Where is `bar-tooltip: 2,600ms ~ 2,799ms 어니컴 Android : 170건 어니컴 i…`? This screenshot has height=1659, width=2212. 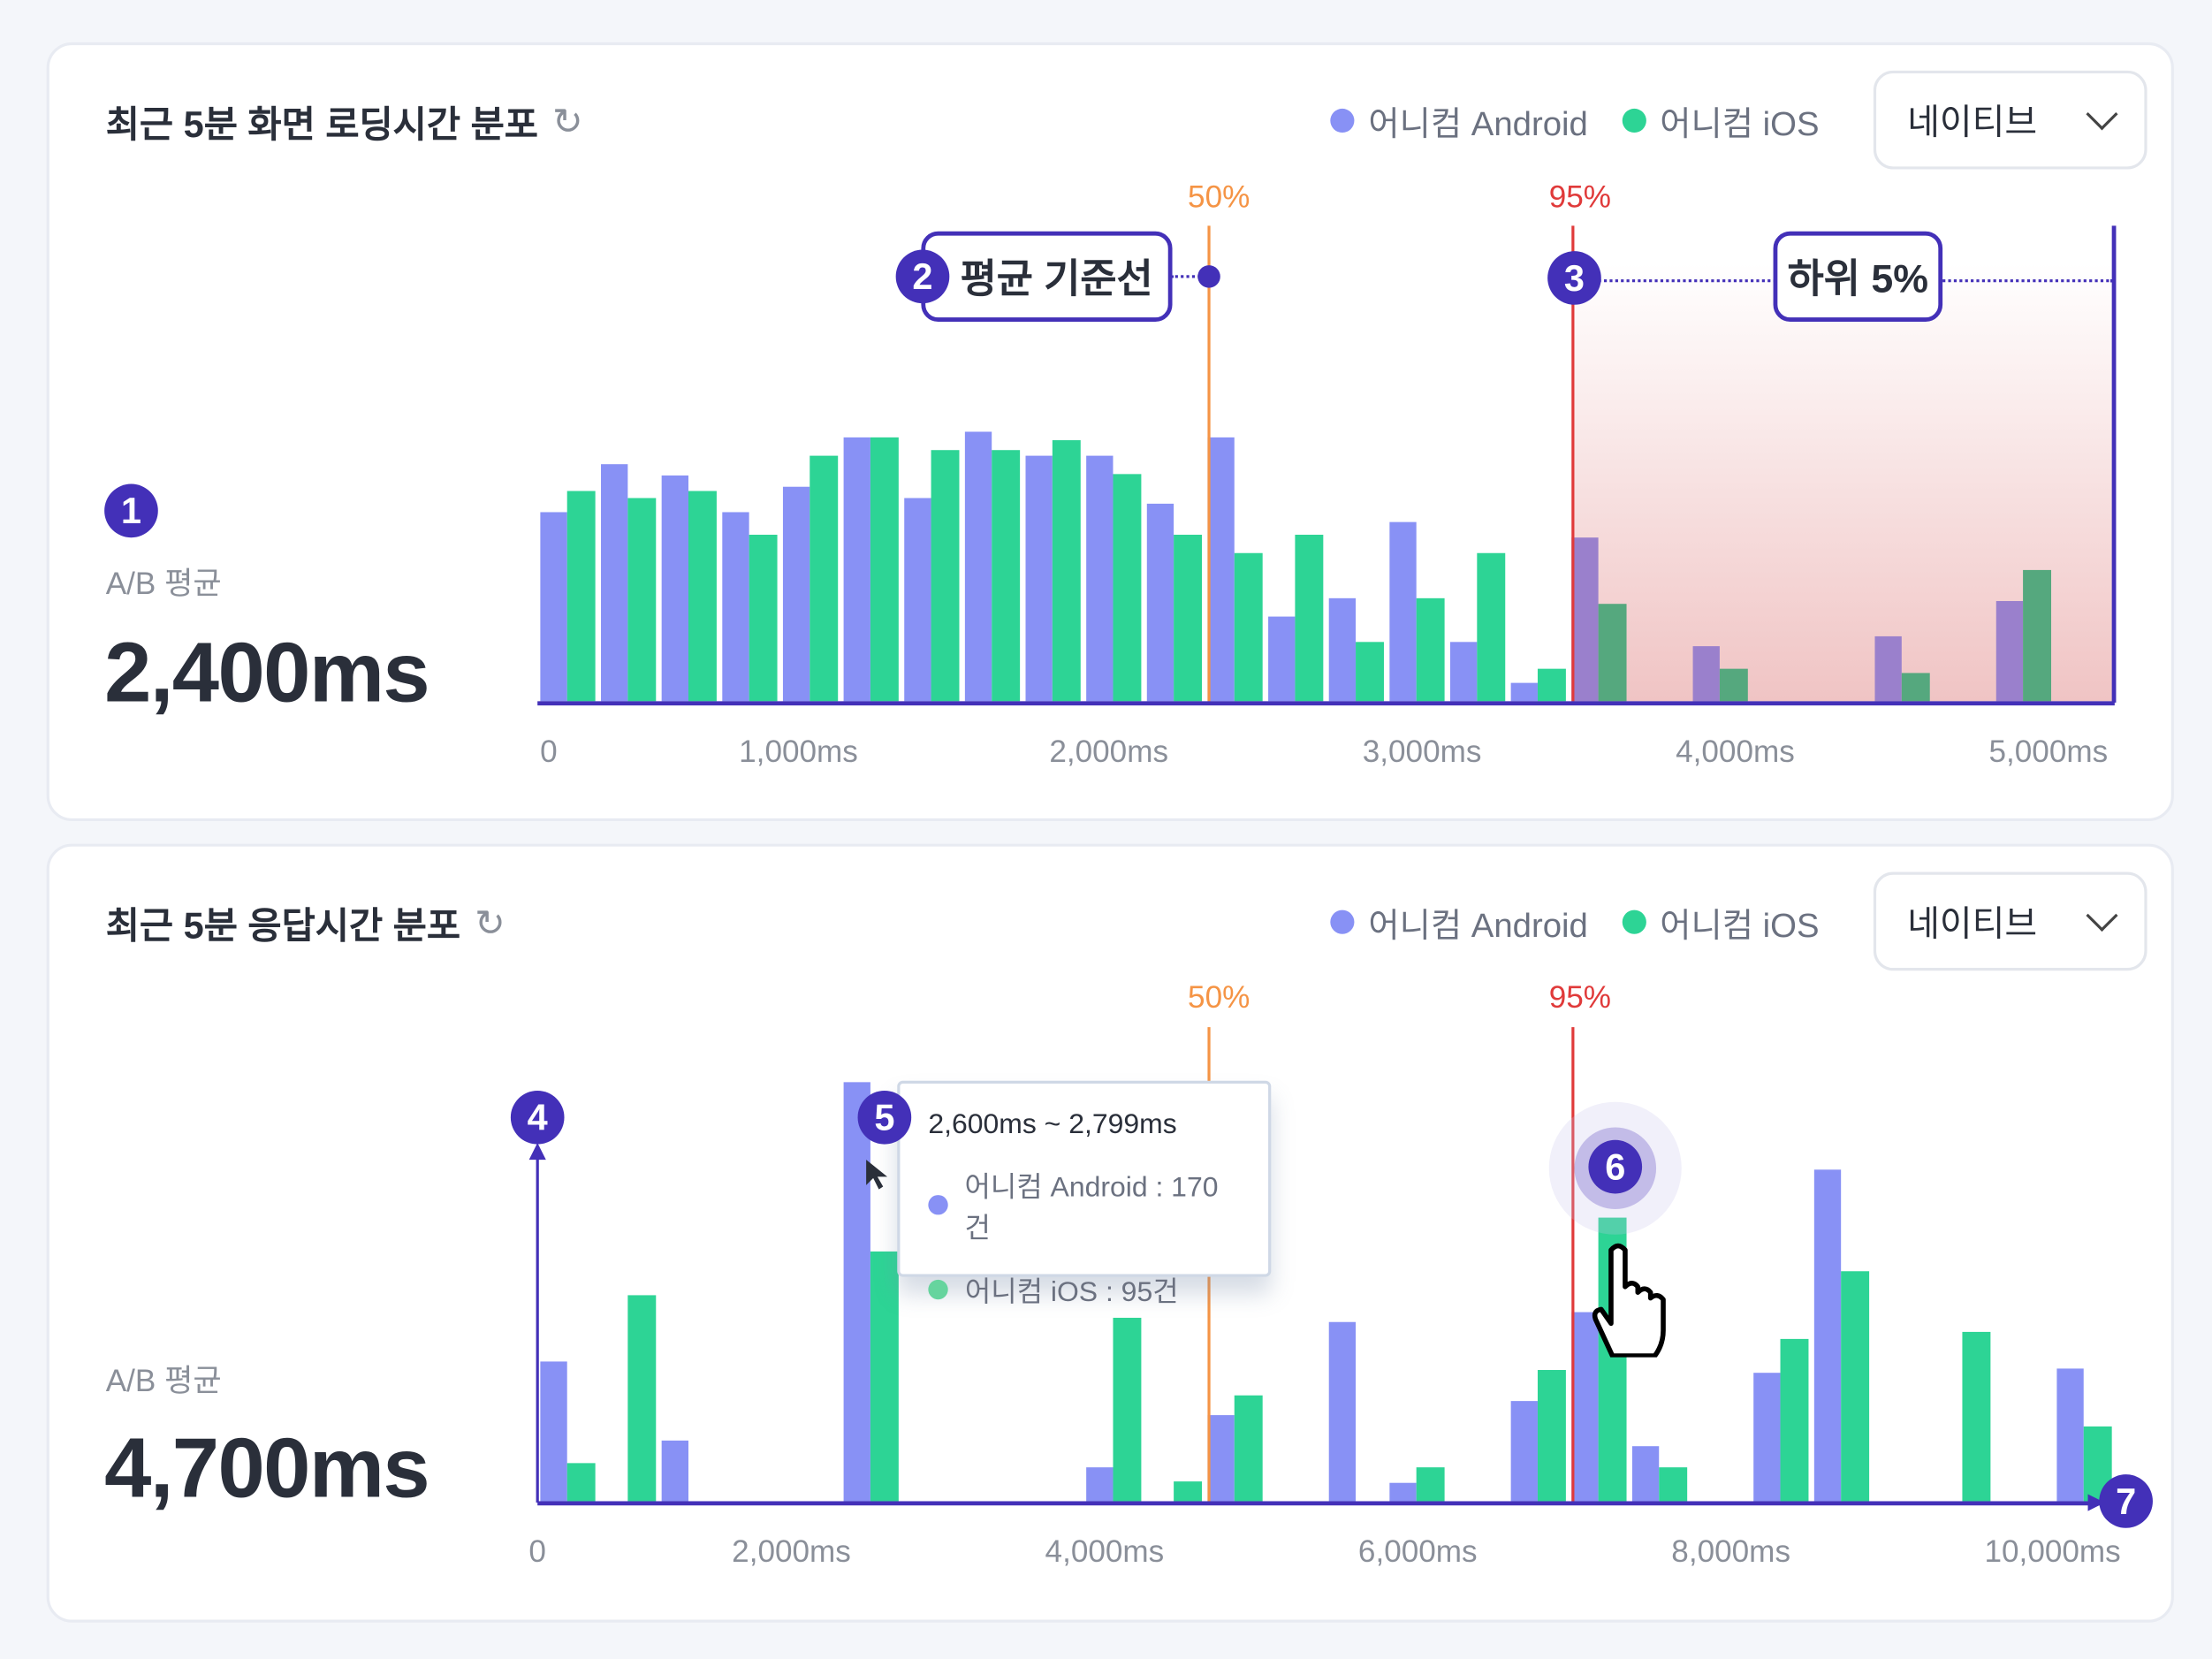
bar-tooltip: 2,600ms ~ 2,799ms 어니컴 Android : 170건 어니컴 i… is located at coordinates (1085, 1194).